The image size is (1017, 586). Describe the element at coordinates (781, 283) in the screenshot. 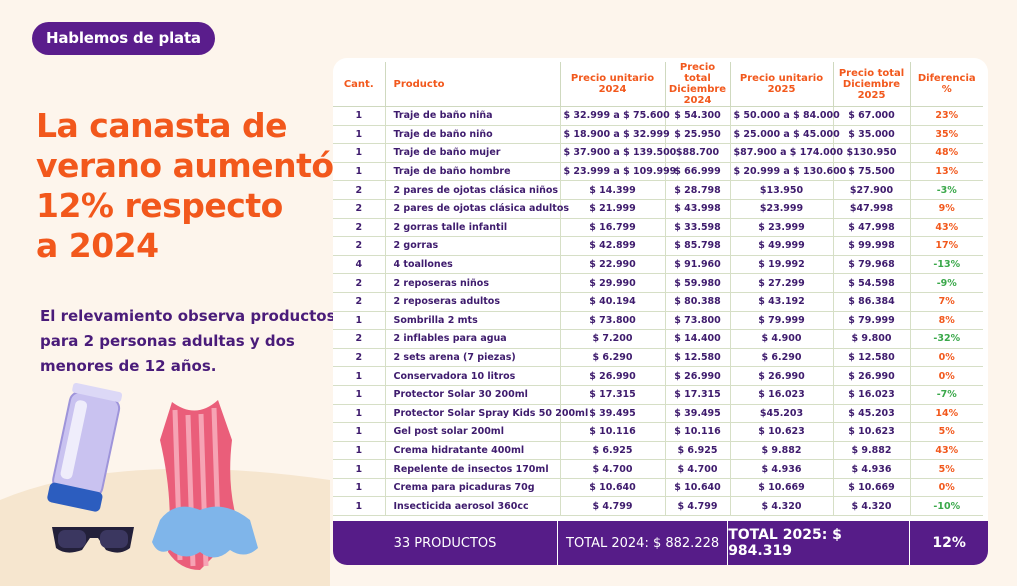

I see `table-cell: $ 27.299` at that location.